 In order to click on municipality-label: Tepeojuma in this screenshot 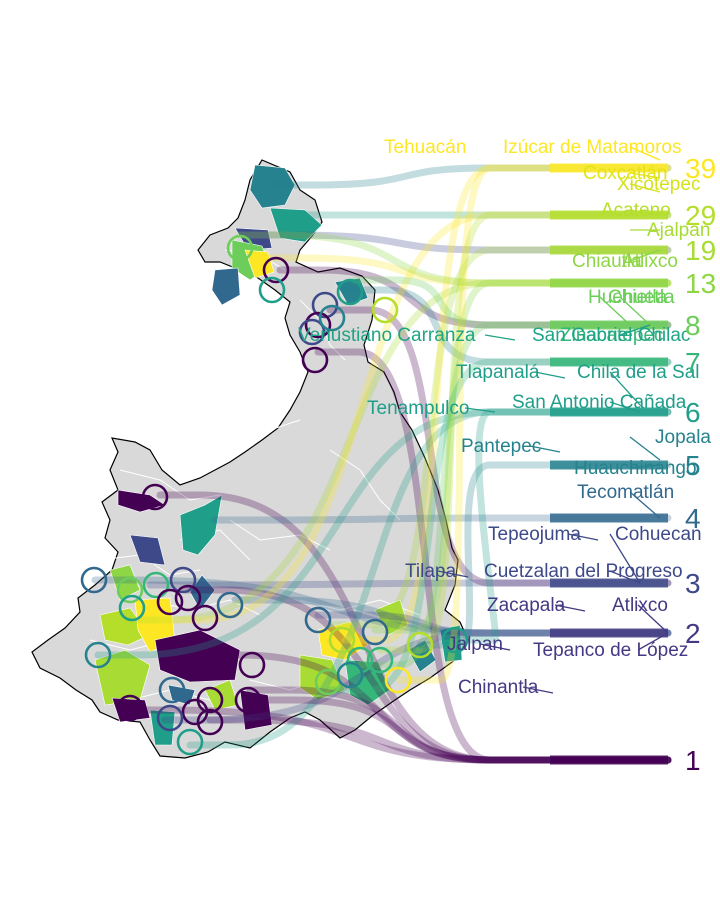, I will do `click(534, 534)`.